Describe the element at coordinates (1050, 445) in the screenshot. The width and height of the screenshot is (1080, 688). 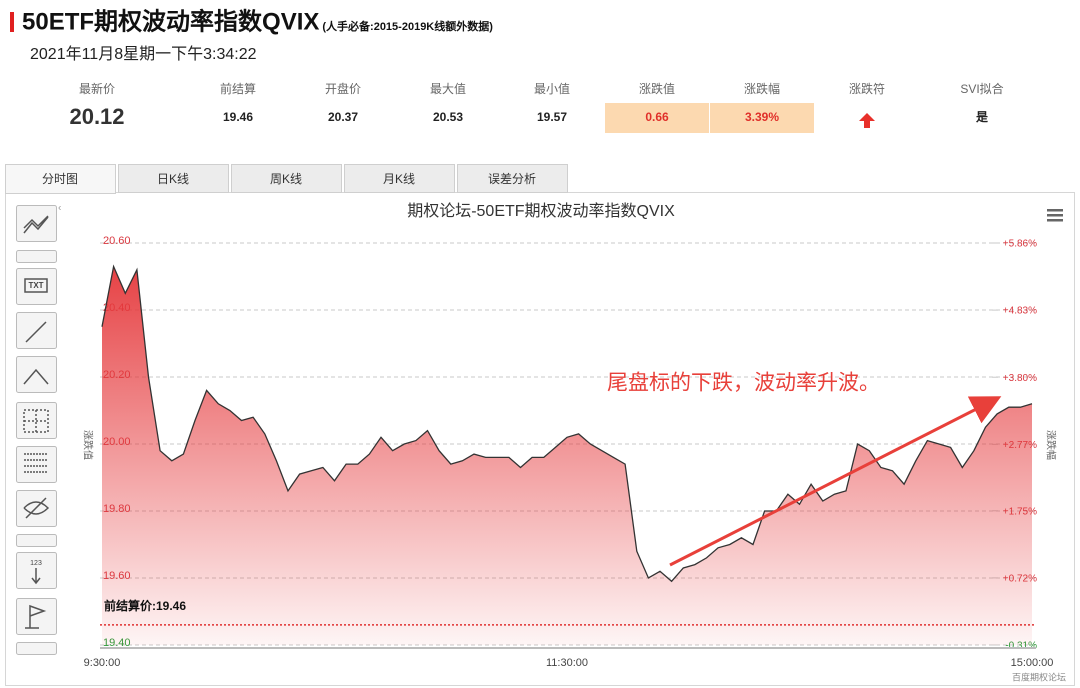
I see `y2-axis-title: 涨跌幅` at that location.